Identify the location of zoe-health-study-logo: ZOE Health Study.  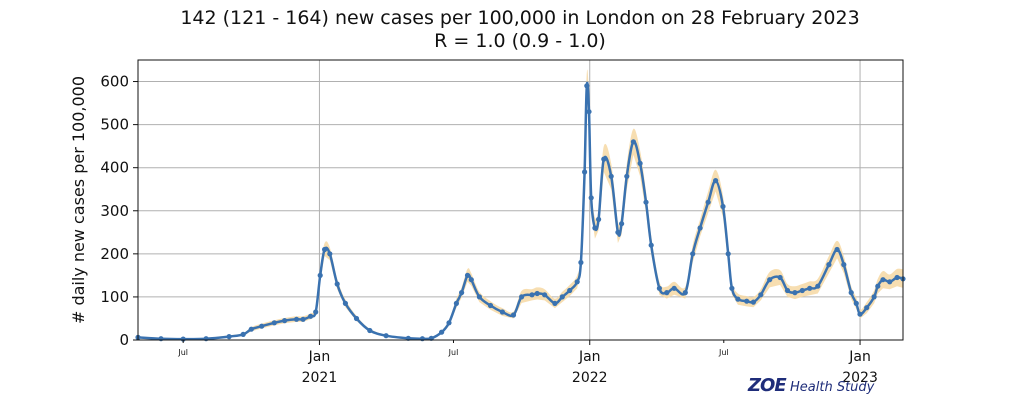
(811, 385).